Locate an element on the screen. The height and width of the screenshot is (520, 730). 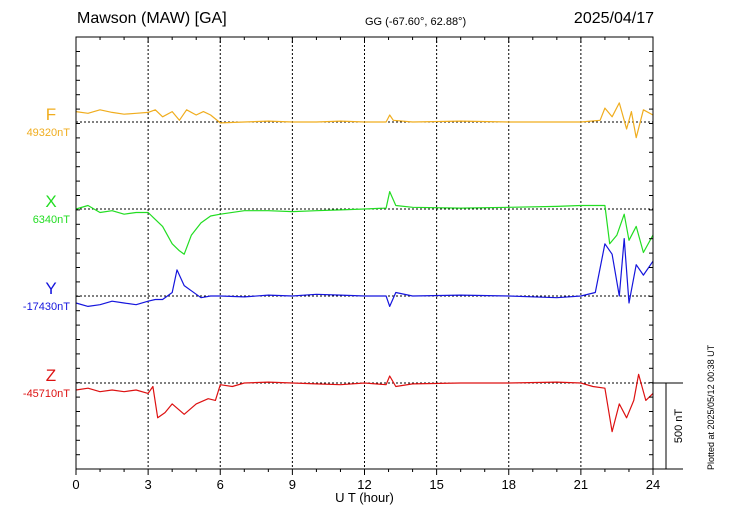
scale-bar-label: 500 nT is located at coordinates (679, 426).